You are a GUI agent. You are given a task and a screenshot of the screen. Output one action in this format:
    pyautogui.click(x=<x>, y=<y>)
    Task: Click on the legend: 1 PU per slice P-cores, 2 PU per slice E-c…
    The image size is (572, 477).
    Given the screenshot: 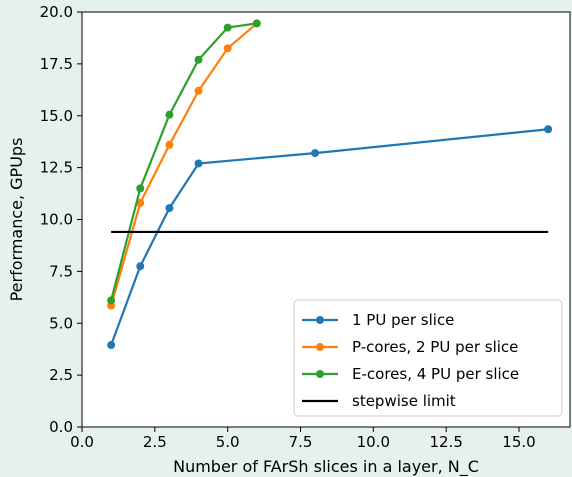 What is the action you would take?
    pyautogui.click(x=428, y=358)
    